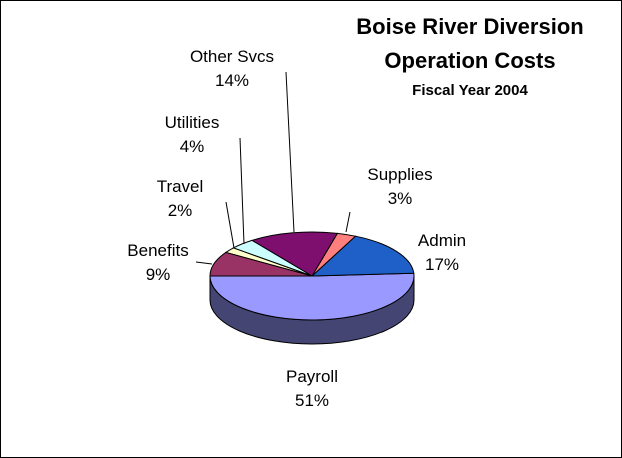 This screenshot has width=622, height=458. What do you see at coordinates (400, 198) in the screenshot?
I see `slice-label-pct-2: 3%` at bounding box center [400, 198].